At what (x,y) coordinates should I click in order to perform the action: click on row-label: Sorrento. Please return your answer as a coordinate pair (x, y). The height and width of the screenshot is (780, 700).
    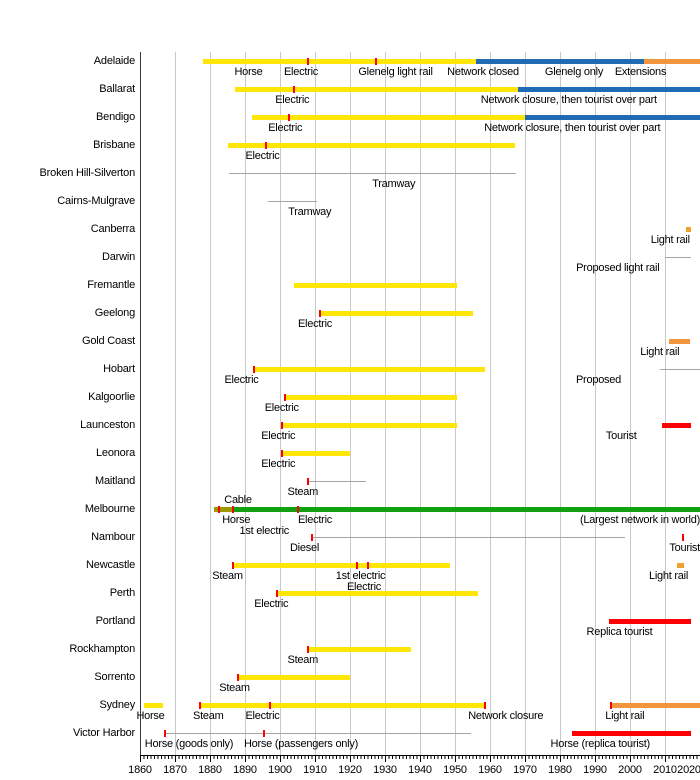
    Looking at the image, I should click on (114, 677).